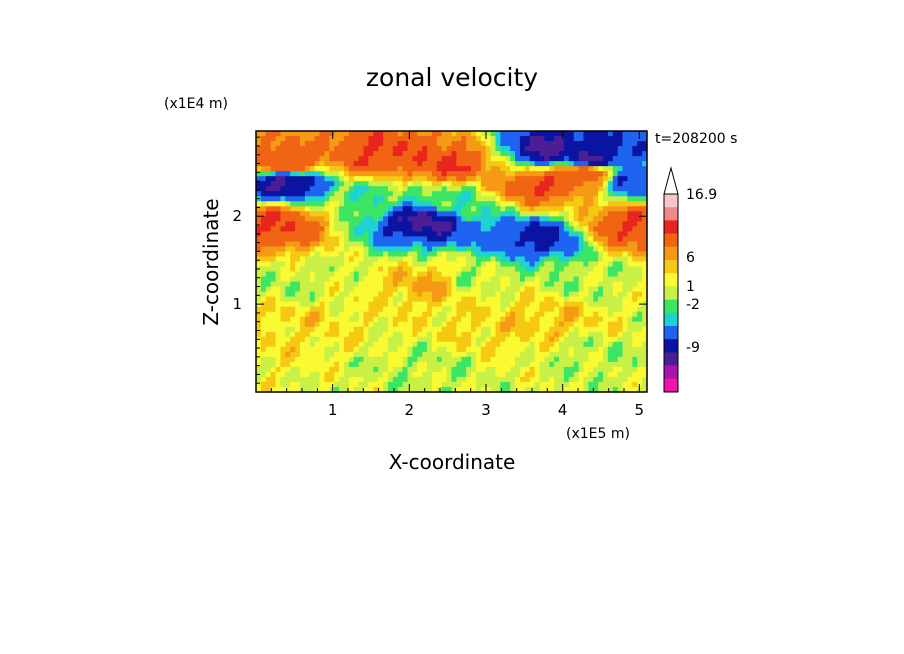 The height and width of the screenshot is (654, 904). What do you see at coordinates (671, 293) in the screenshot?
I see `colorbar-frame` at bounding box center [671, 293].